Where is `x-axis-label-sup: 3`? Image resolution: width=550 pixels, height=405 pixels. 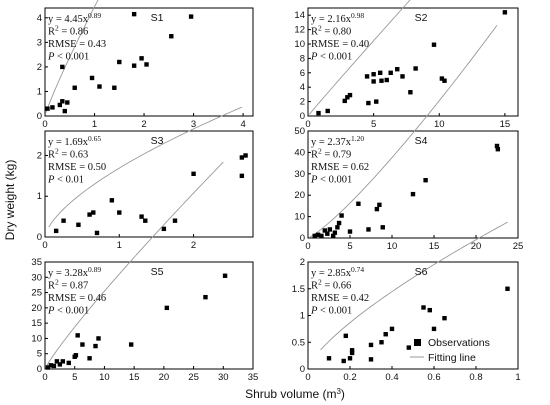 x-axis-label-sup: 3 is located at coordinates (338, 391).